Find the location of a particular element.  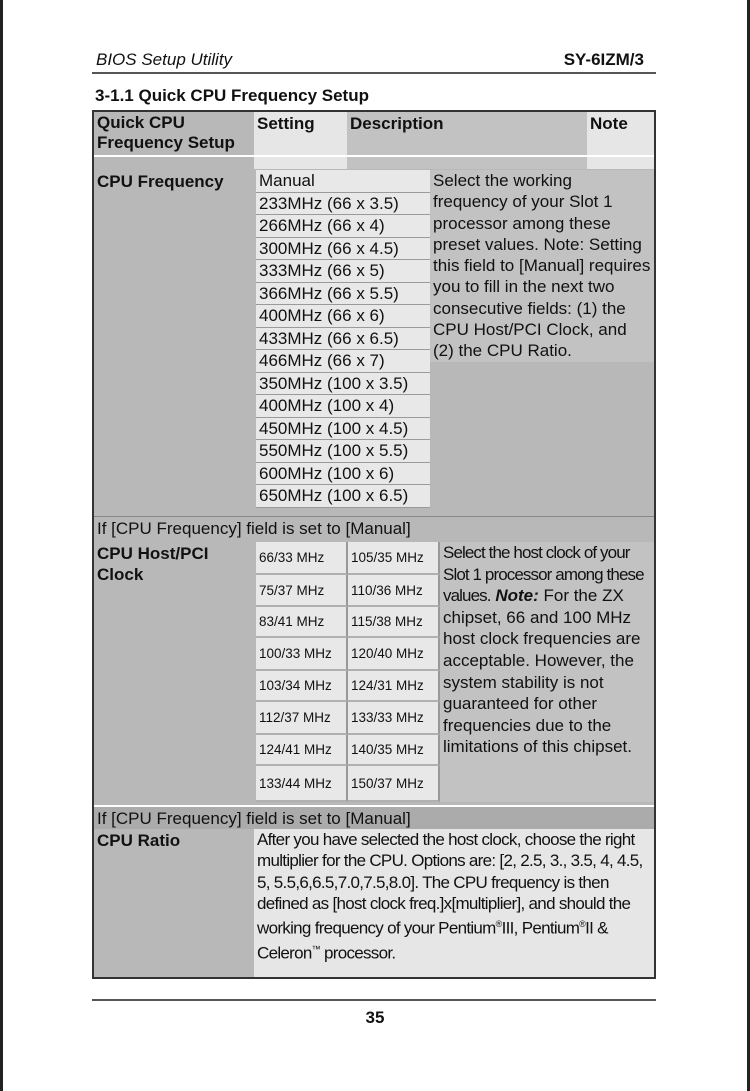

header-rule is located at coordinates (374, 73).